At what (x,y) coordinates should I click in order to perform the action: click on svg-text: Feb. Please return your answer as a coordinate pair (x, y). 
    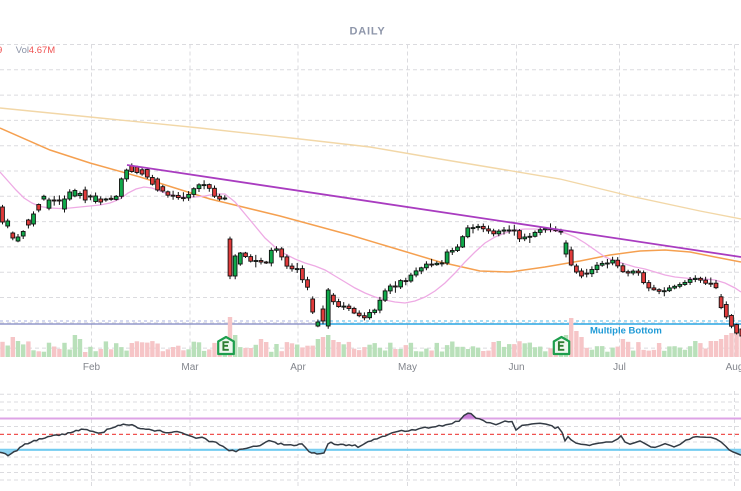
    Looking at the image, I should click on (92, 367).